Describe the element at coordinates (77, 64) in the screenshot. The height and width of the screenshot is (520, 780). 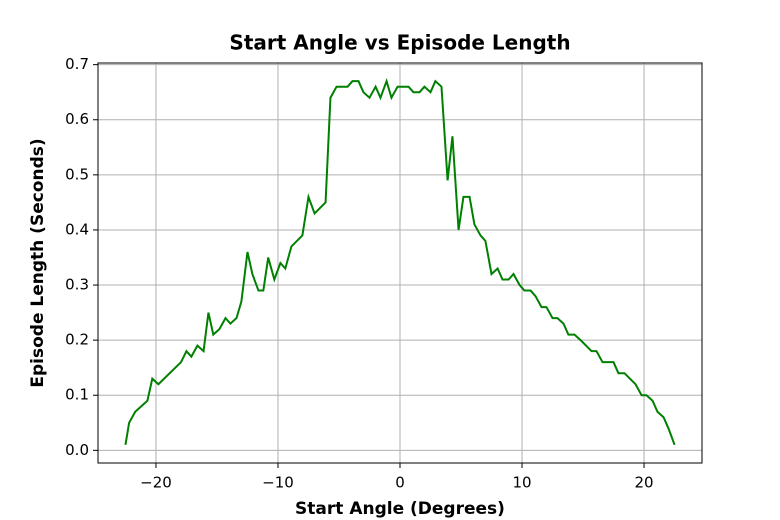
I see `y-tick-label: 0.7` at that location.